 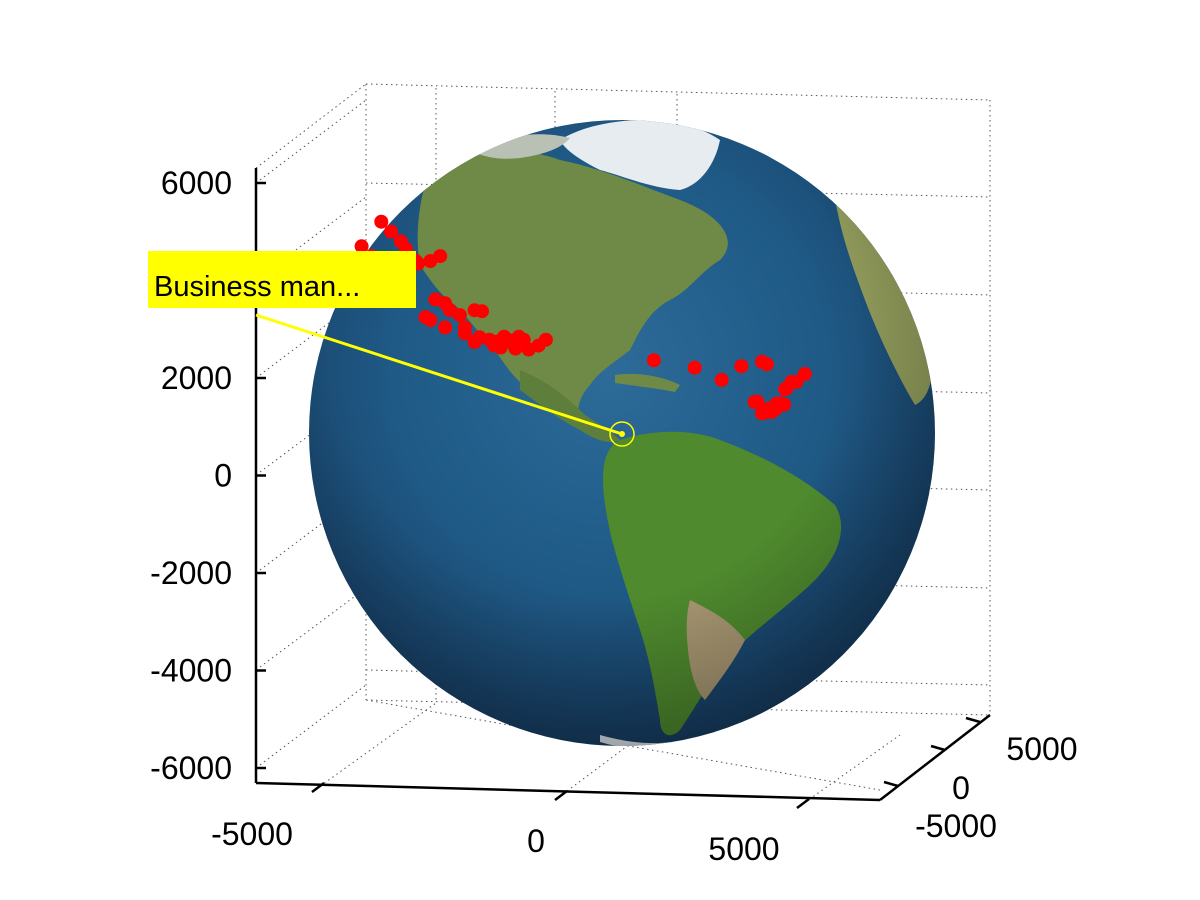 What do you see at coordinates (196, 183) in the screenshot?
I see `z-tick-label-6: 6000` at bounding box center [196, 183].